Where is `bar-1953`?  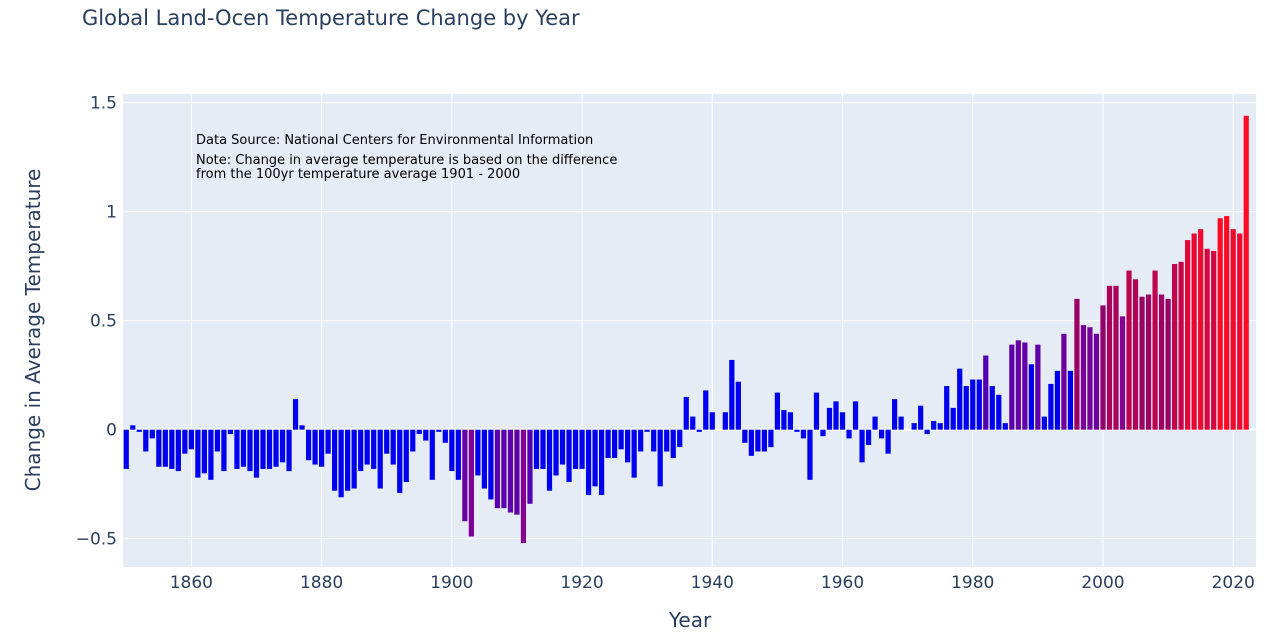
bar-1953 is located at coordinates (797, 430).